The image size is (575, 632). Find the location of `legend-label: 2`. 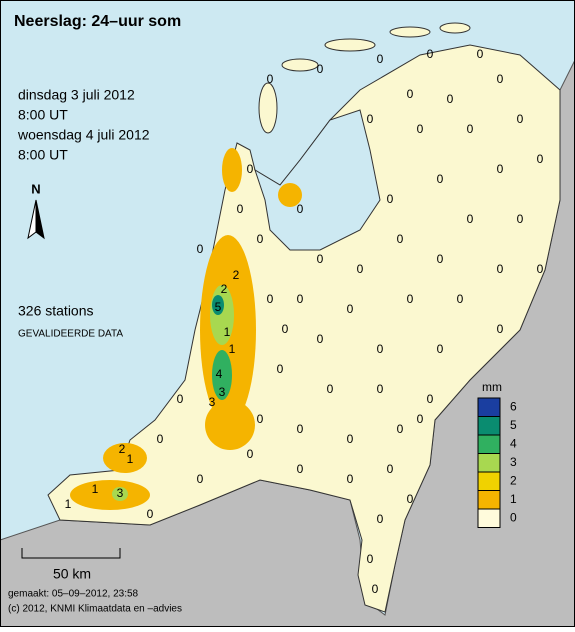

legend-label: 2 is located at coordinates (513, 480).